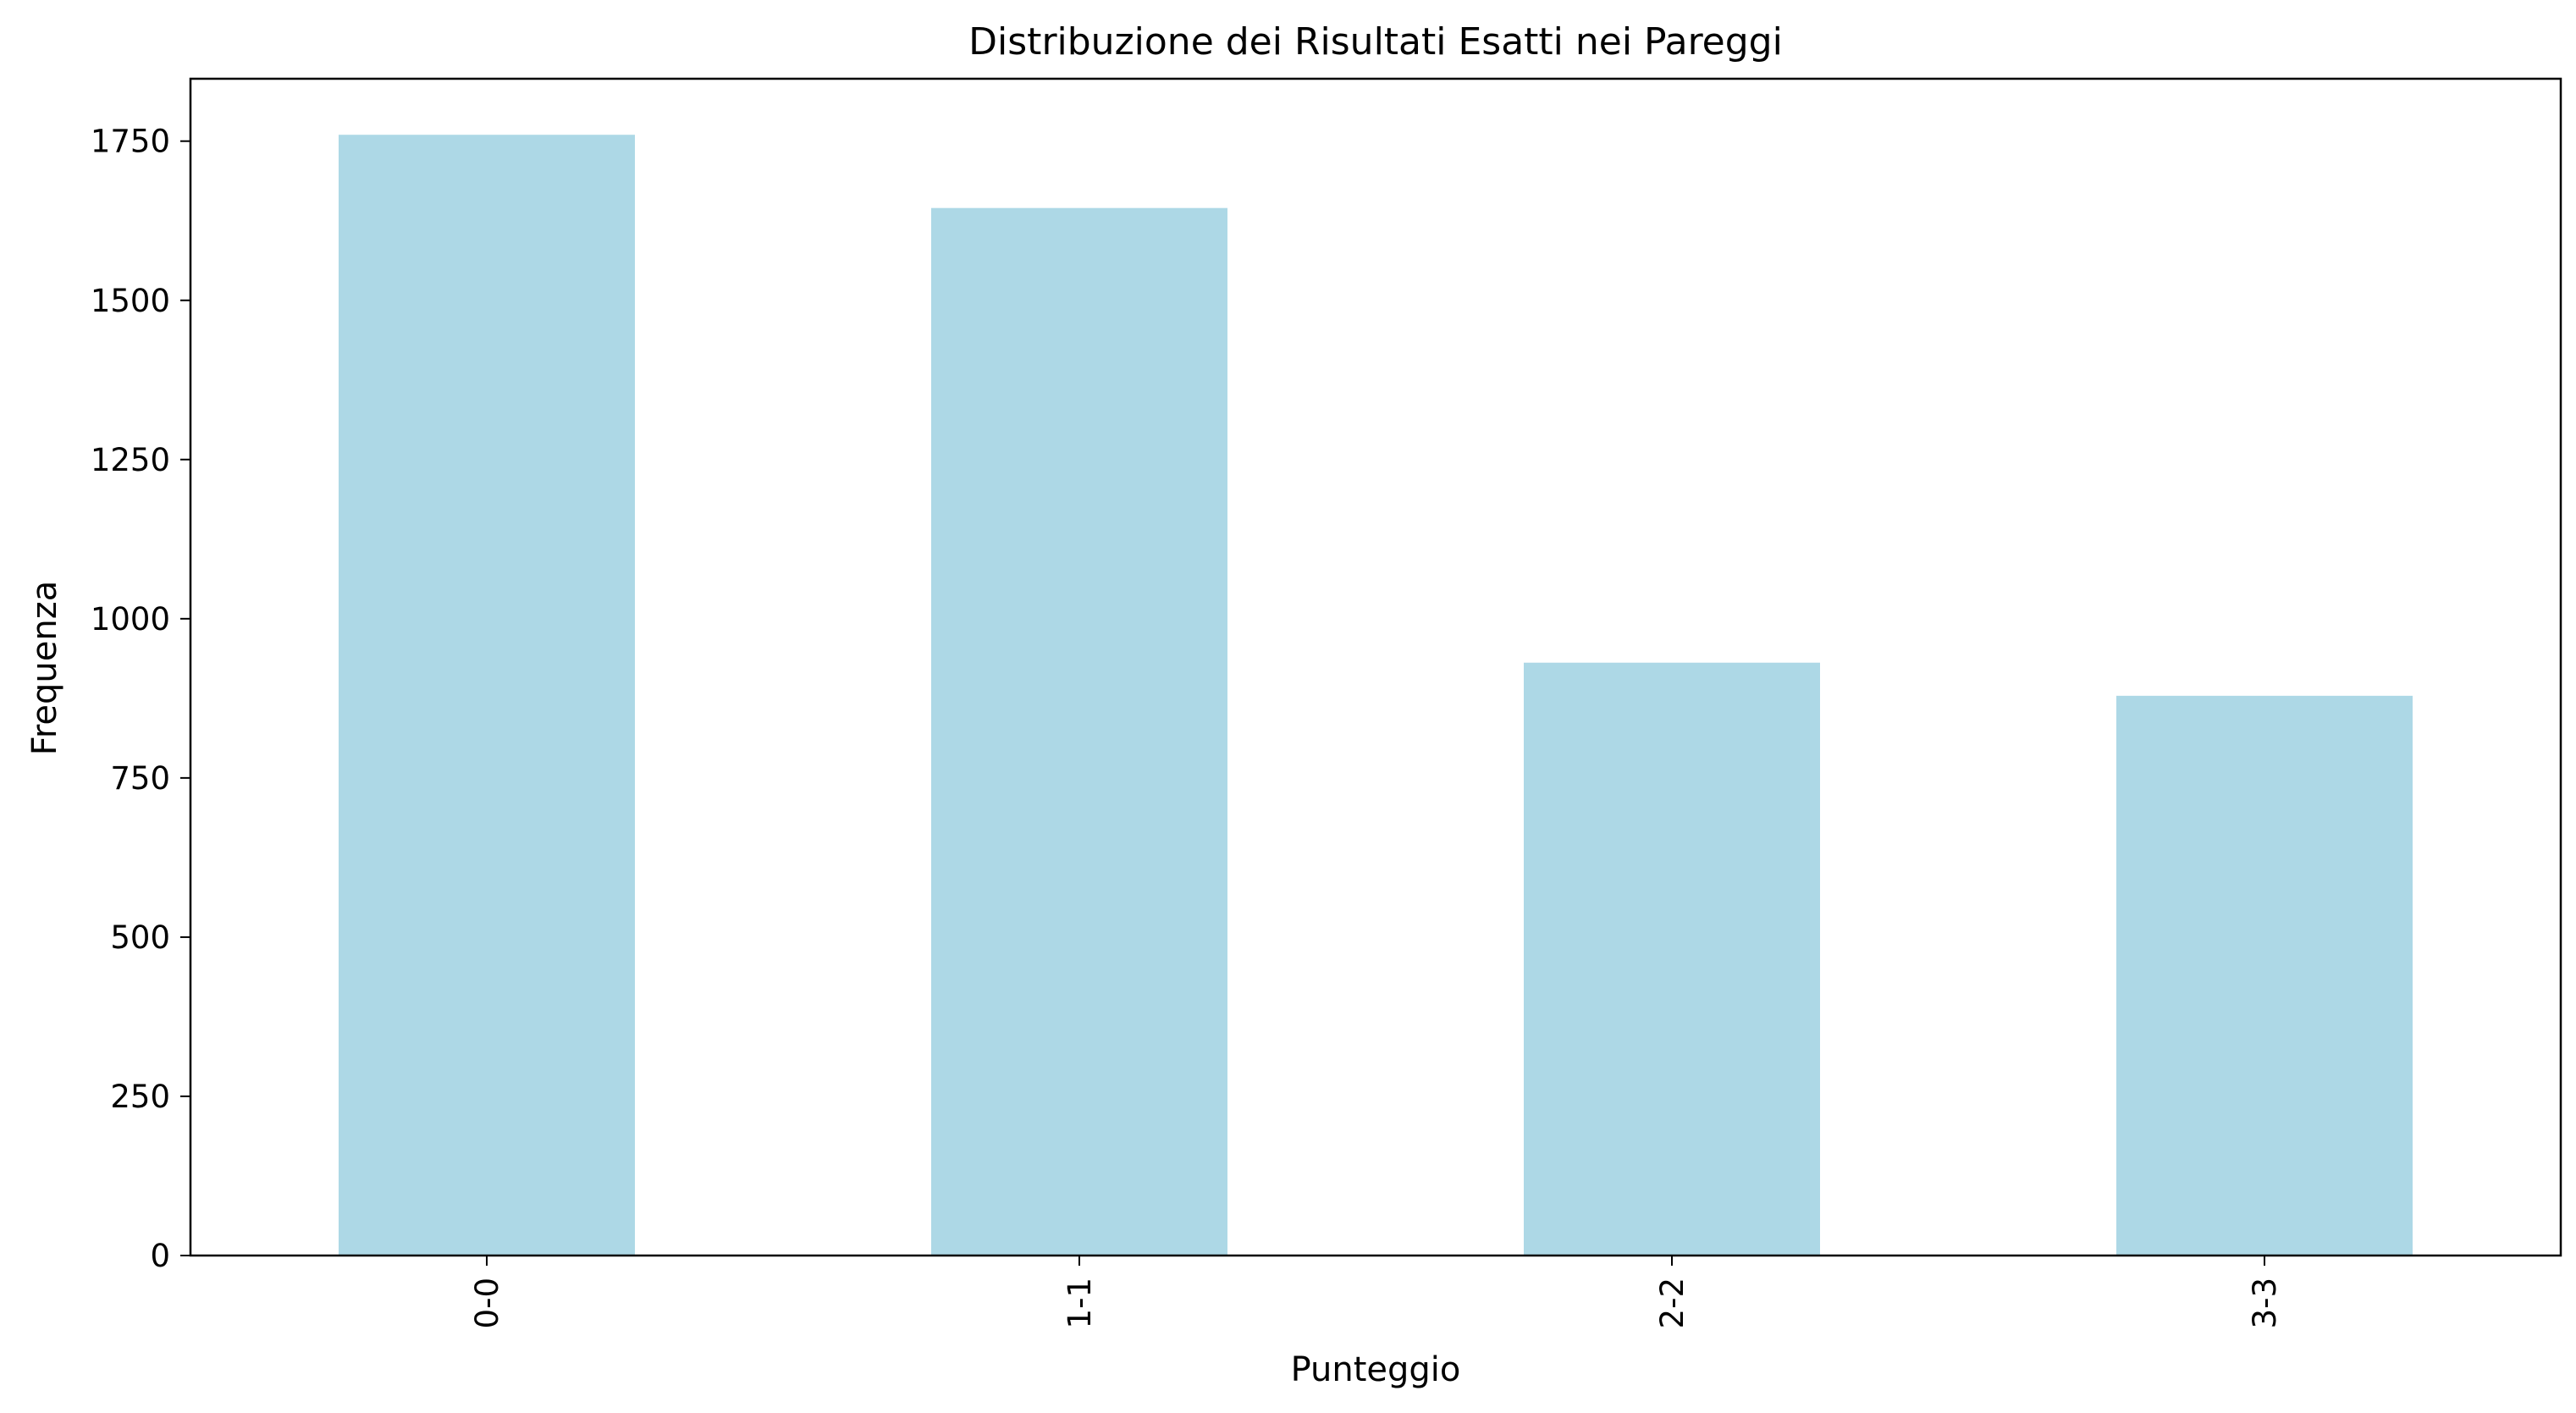  Describe the element at coordinates (45, 668) in the screenshot. I see `y-axis-label: Frequenza` at that location.